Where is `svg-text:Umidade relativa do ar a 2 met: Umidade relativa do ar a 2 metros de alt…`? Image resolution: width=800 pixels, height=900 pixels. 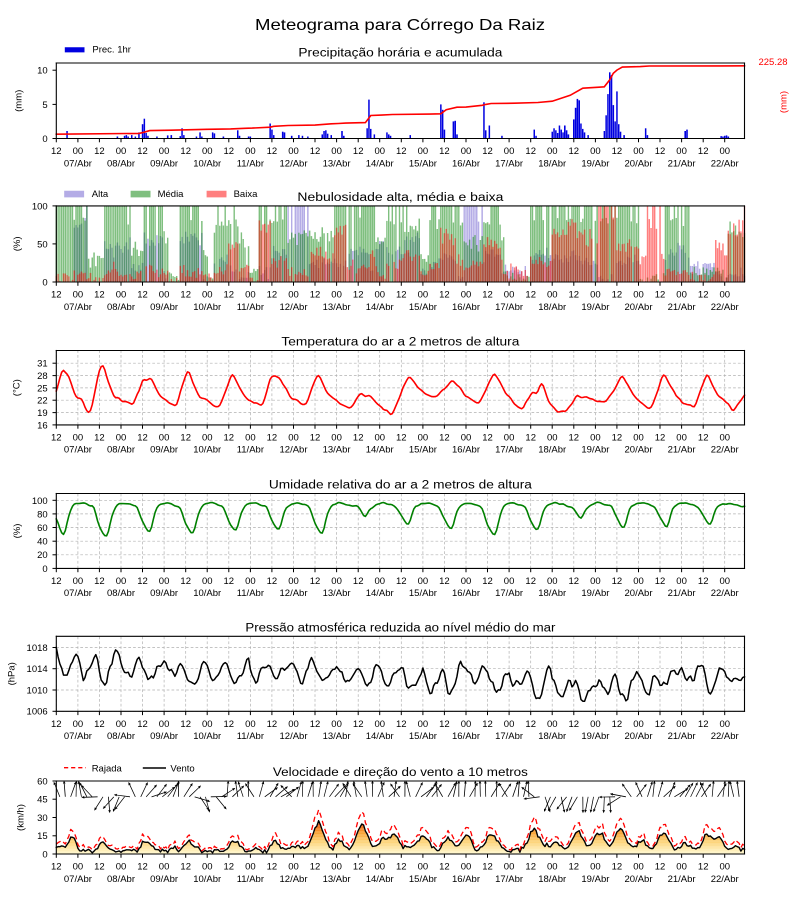 svg-text:Umidade relativa do ar a 2 met: Umidade relativa do ar a 2 metros de alt… is located at coordinates (401, 486).